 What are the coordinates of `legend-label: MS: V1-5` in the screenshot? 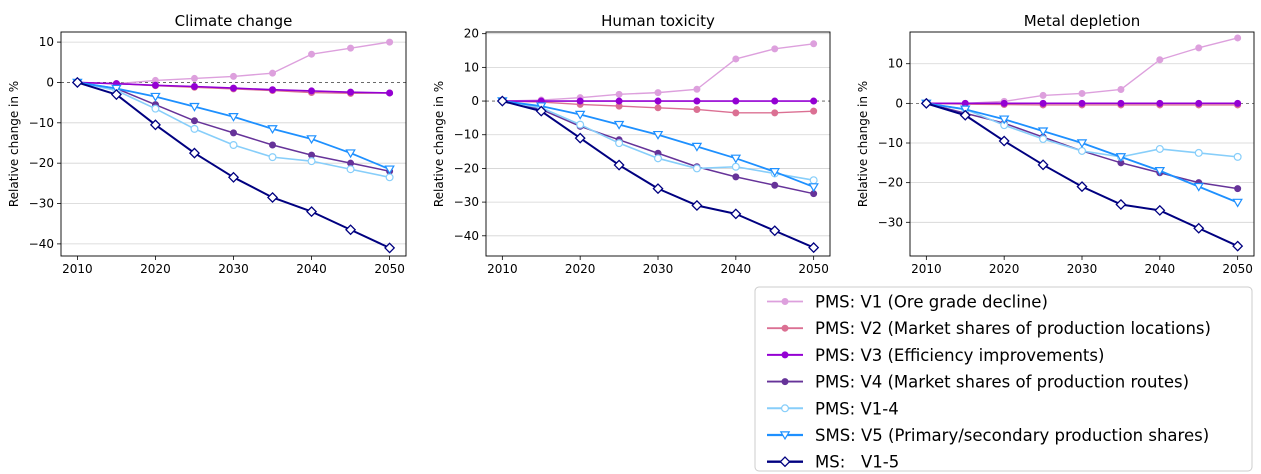 It's located at (857, 462).